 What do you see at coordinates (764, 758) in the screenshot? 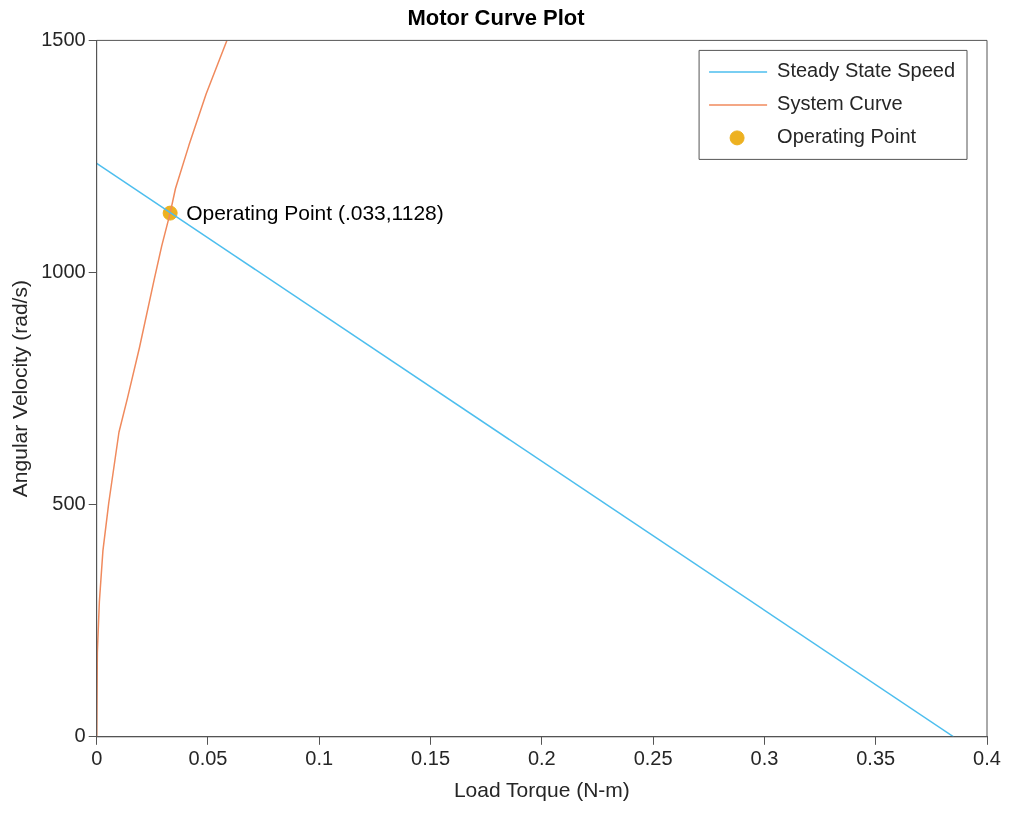
I see `x-tick-label: 0.3` at bounding box center [764, 758].